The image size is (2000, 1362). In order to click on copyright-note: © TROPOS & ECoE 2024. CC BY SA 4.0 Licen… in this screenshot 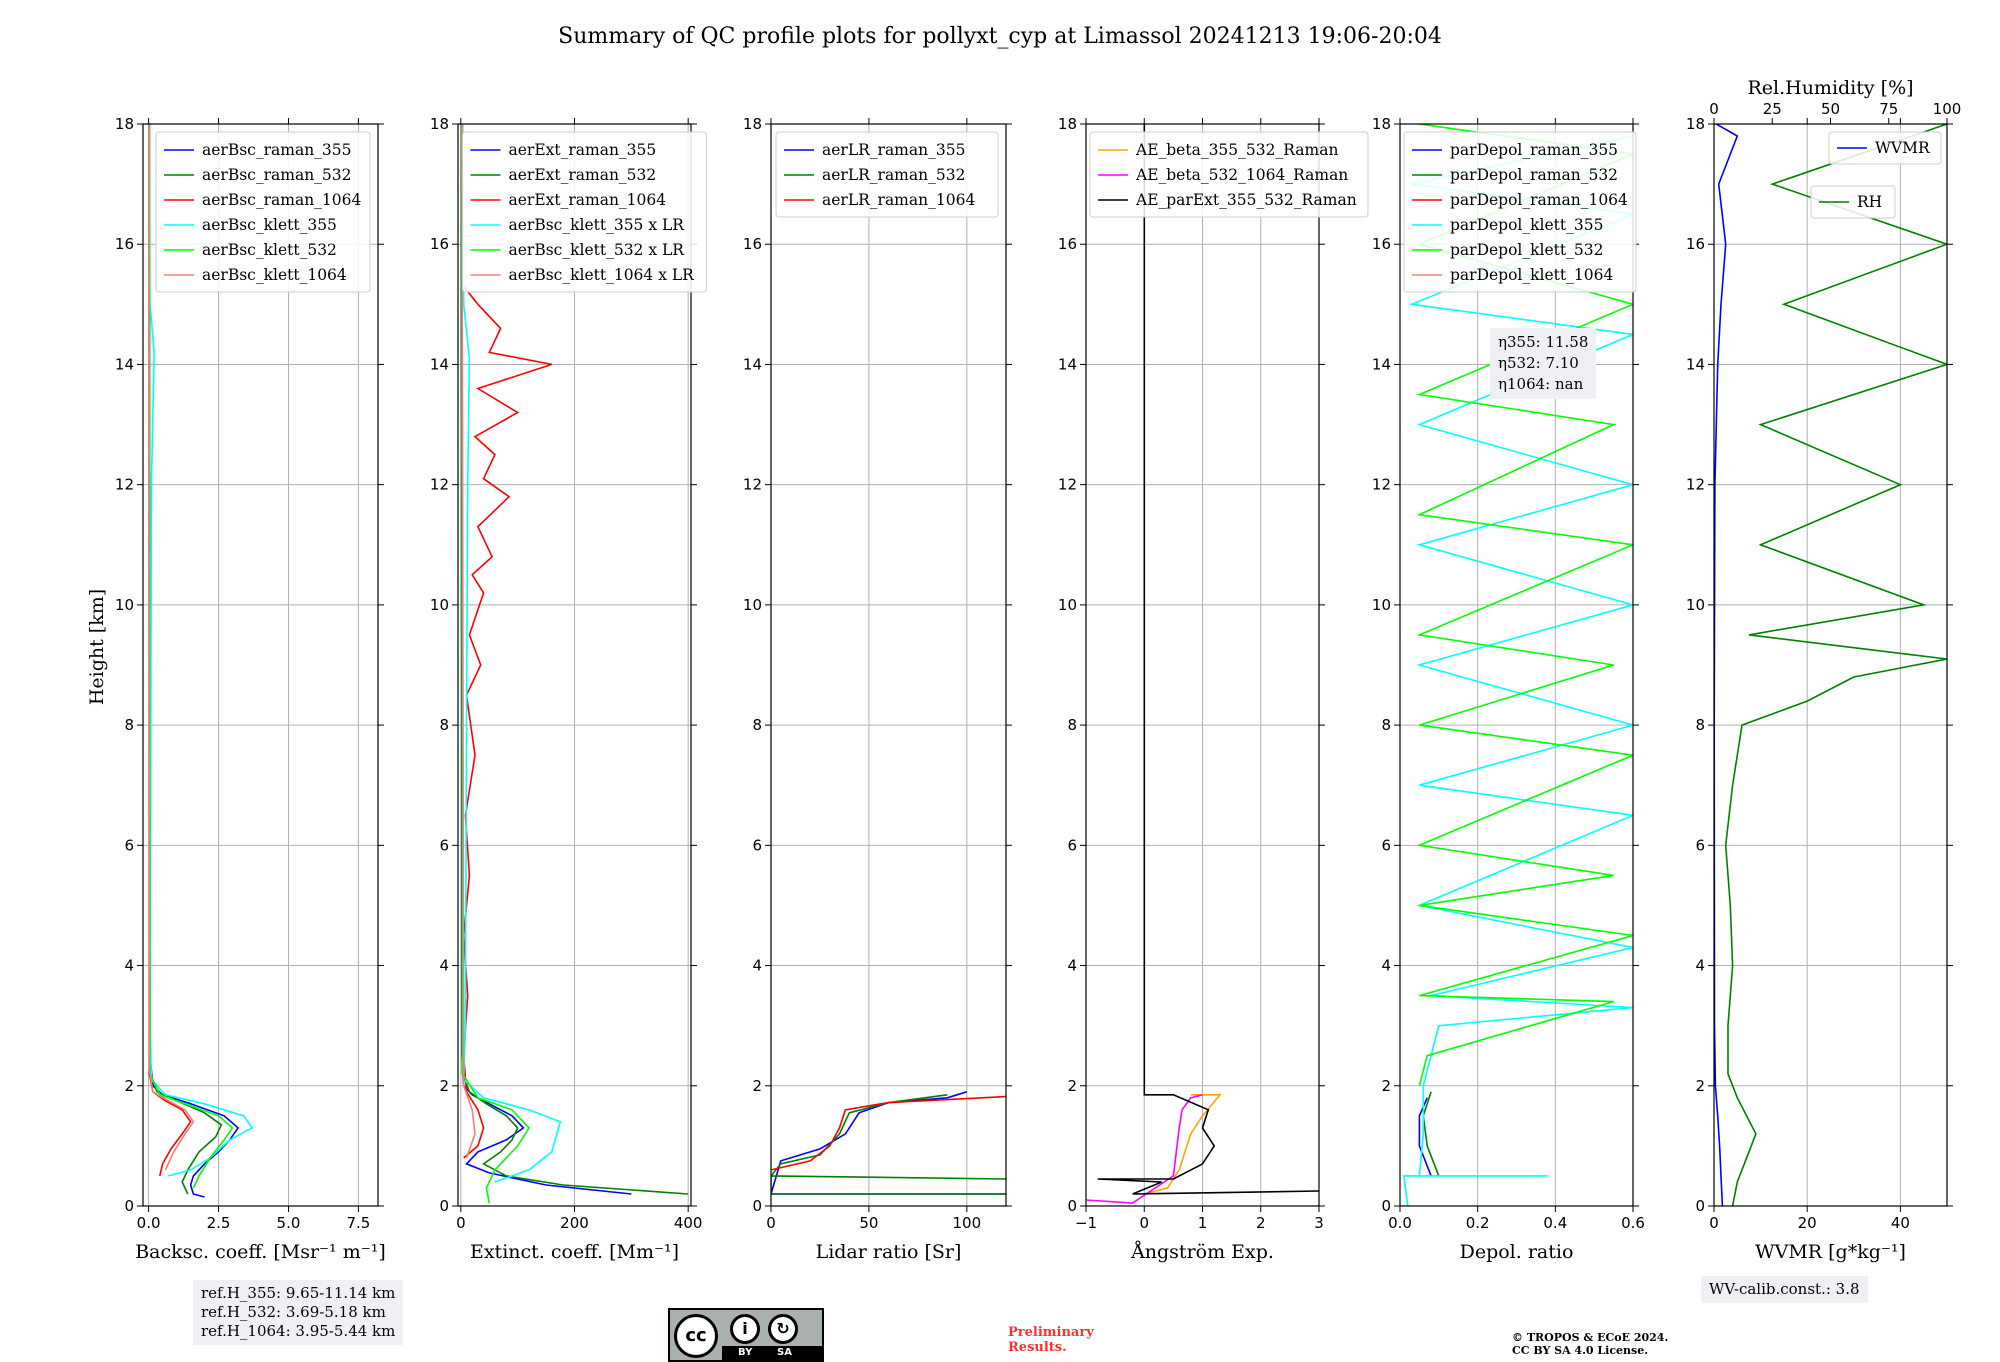, I will do `click(1590, 1344)`.